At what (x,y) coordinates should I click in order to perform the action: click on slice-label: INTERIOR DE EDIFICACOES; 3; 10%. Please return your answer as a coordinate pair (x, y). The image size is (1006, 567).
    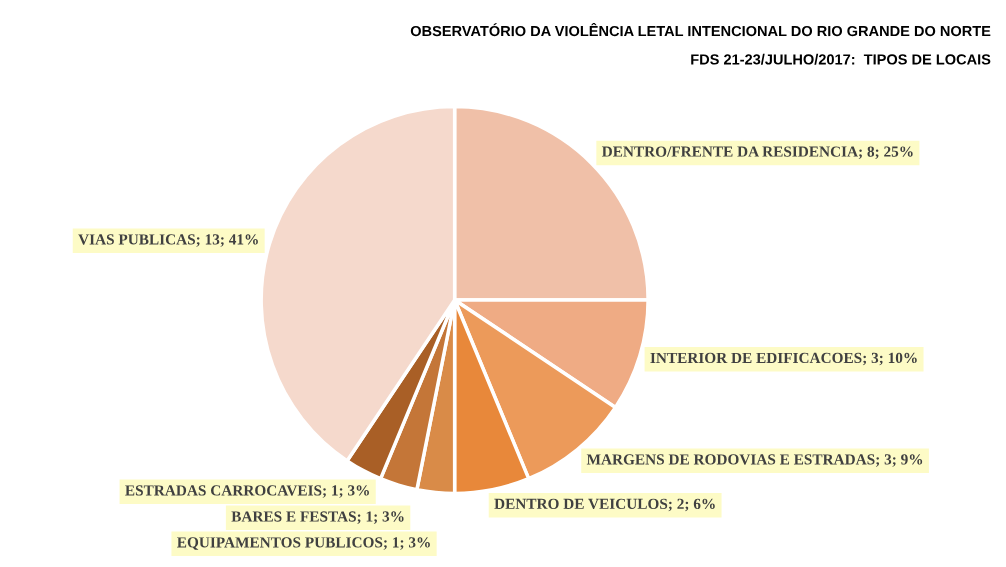
    Looking at the image, I should click on (783, 359).